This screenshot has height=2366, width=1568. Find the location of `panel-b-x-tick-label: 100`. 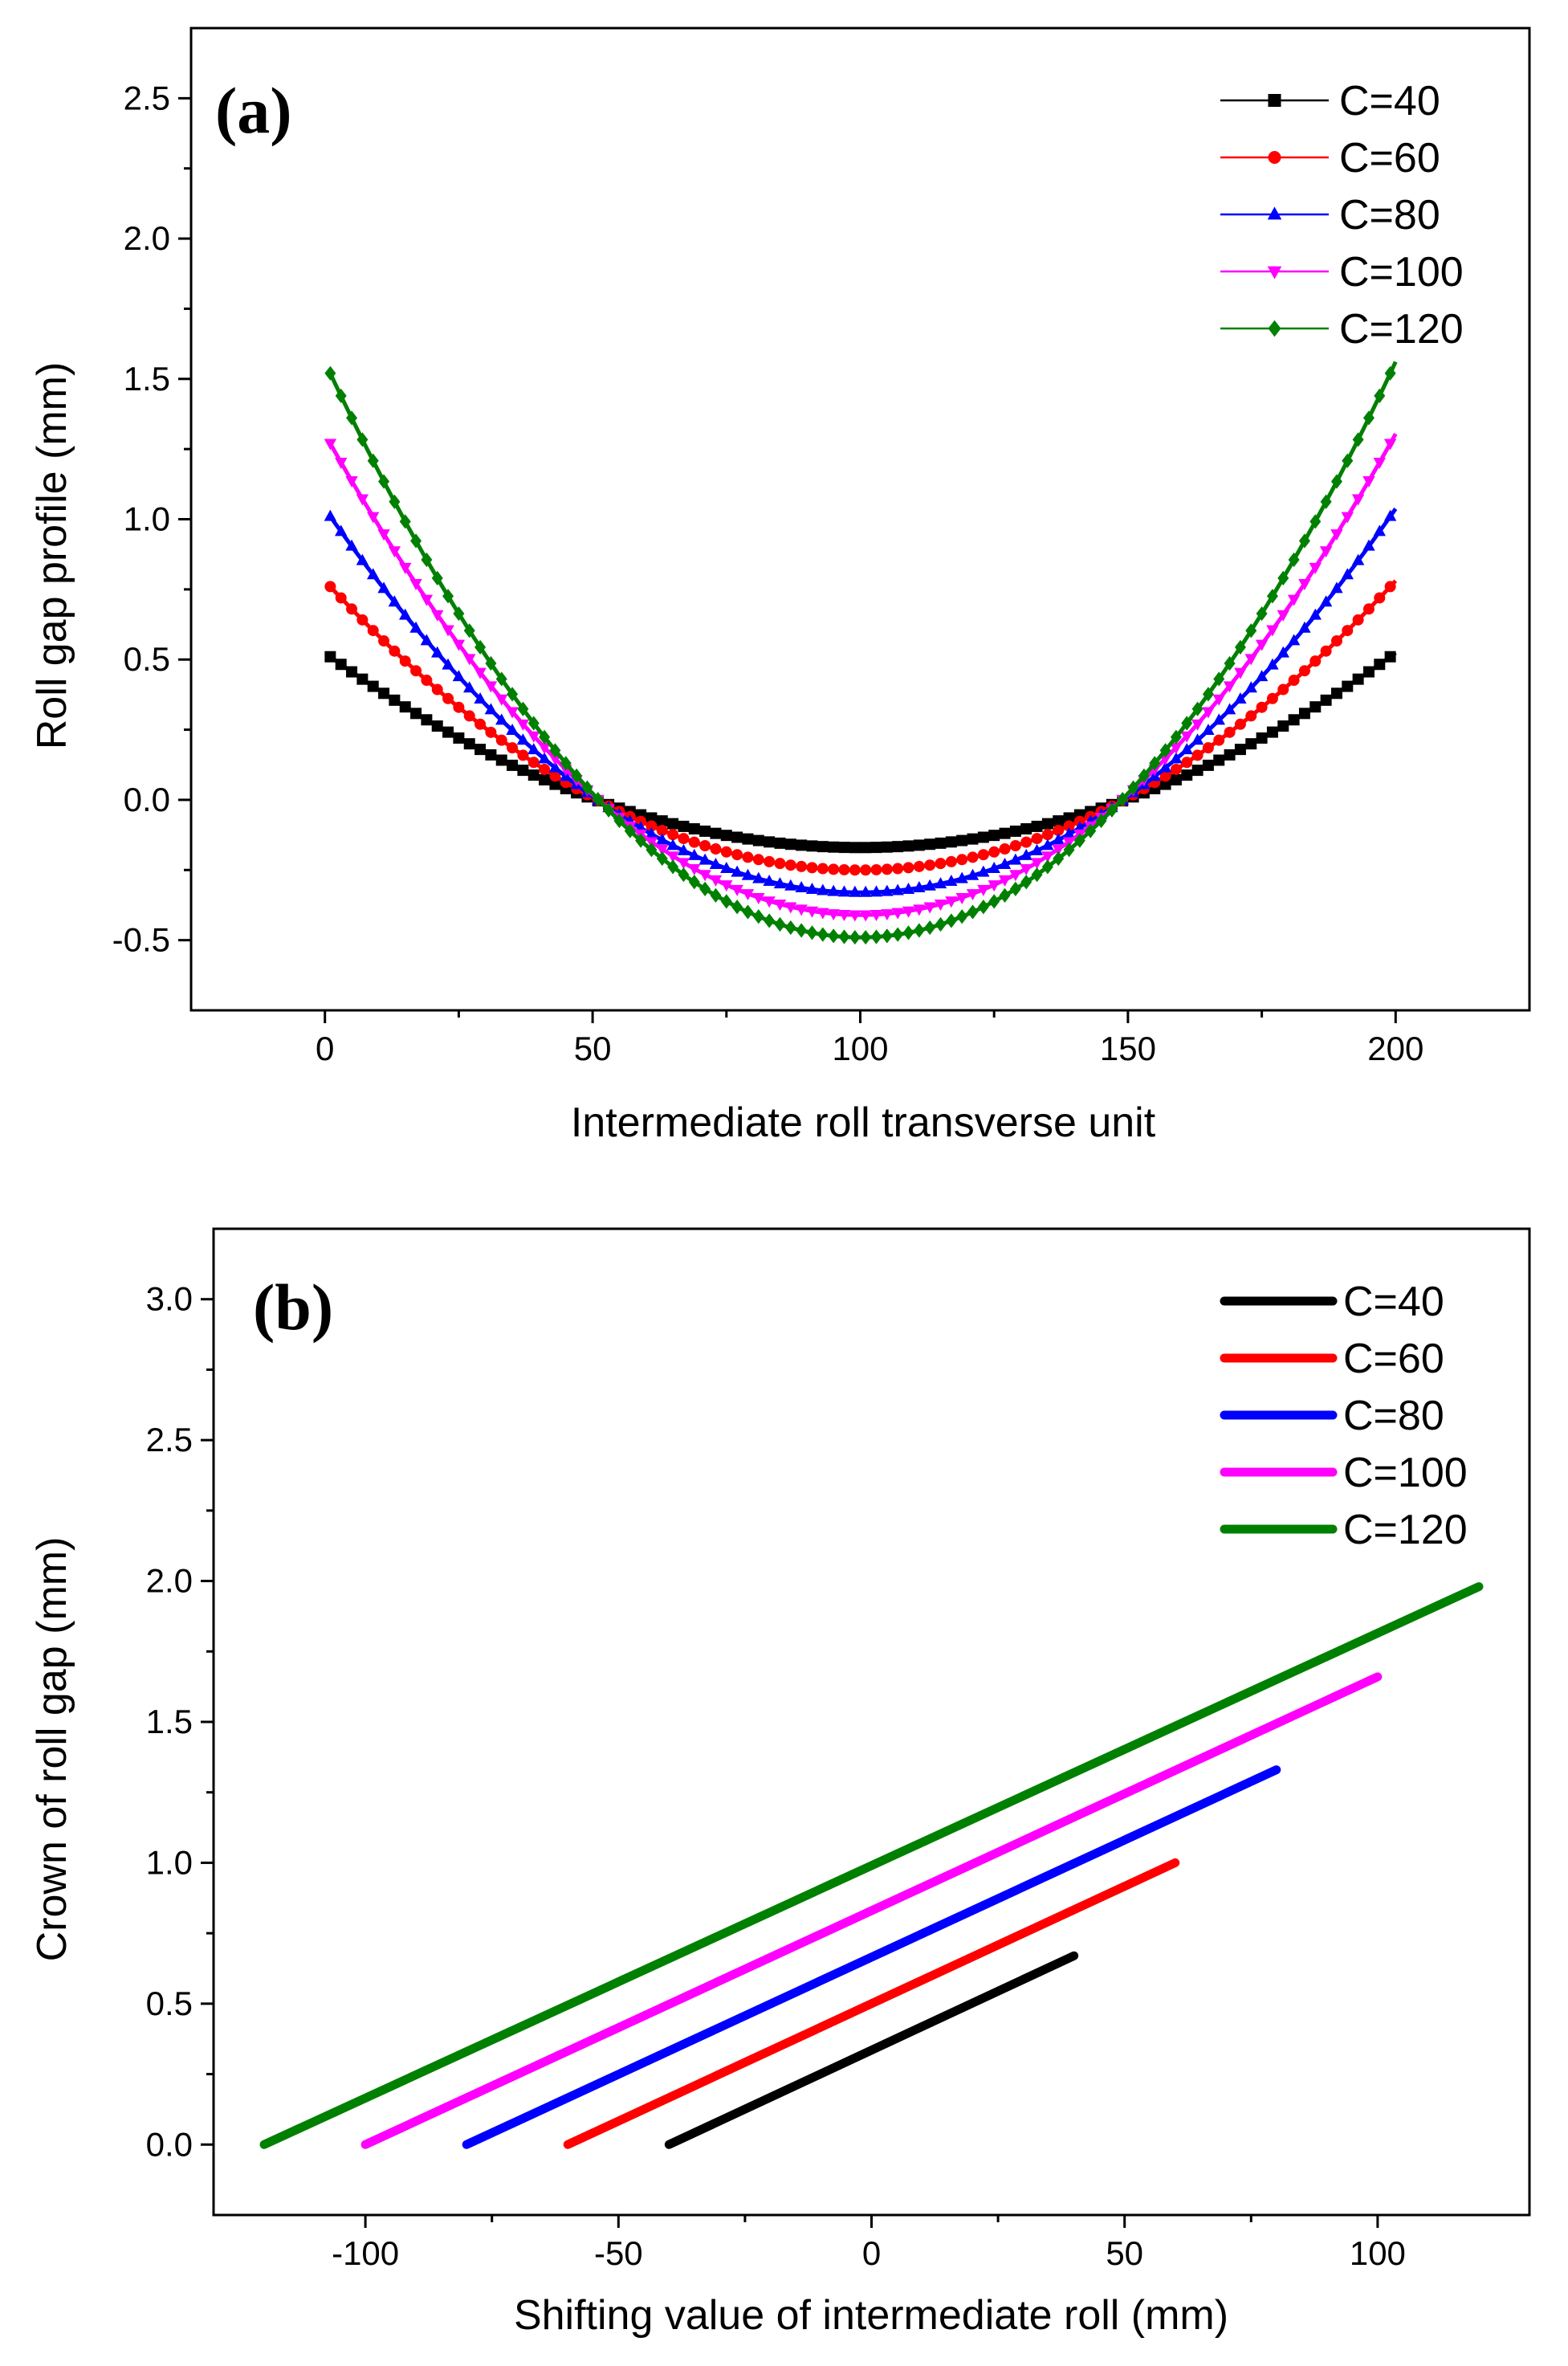

panel-b-x-tick-label: 100 is located at coordinates (1378, 2253).